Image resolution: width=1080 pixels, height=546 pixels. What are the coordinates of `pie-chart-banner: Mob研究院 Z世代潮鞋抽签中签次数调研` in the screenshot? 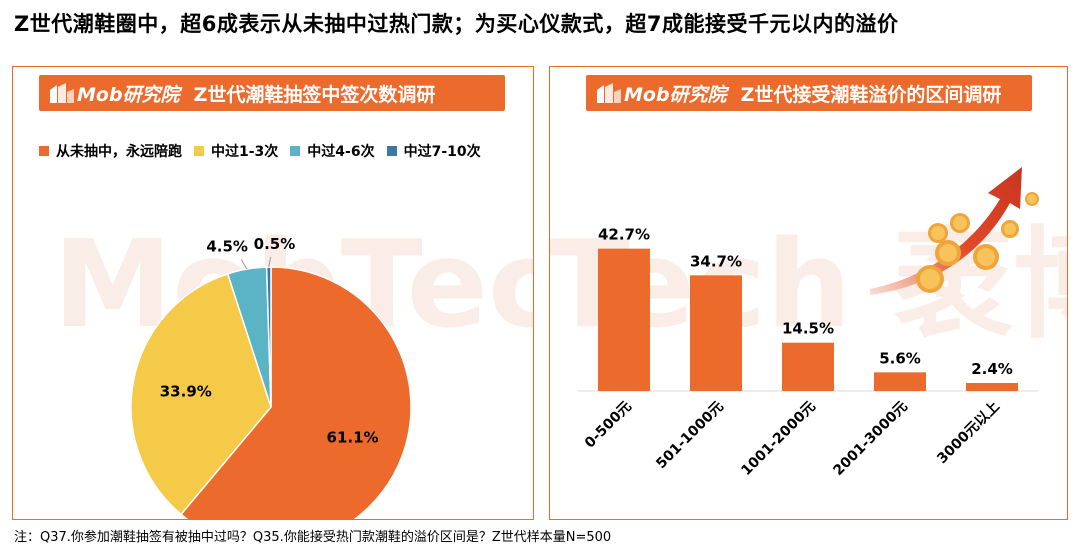 It's located at (272, 93).